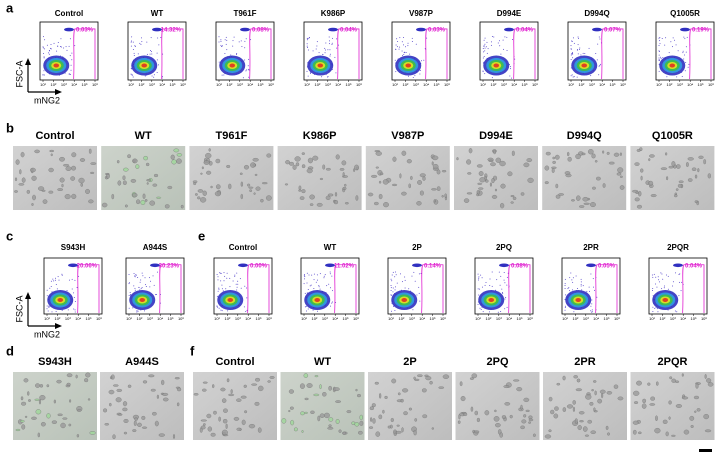 Image resolution: width=720 pixels, height=456 pixels. What do you see at coordinates (356, 318) in the screenshot?
I see `x-tick-label: 10⁶` at bounding box center [356, 318].